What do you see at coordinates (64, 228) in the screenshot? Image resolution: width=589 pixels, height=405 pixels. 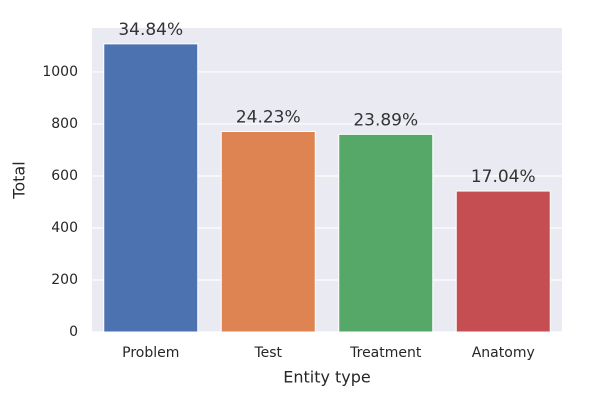 I see `y-tick-label: 400` at bounding box center [64, 228].